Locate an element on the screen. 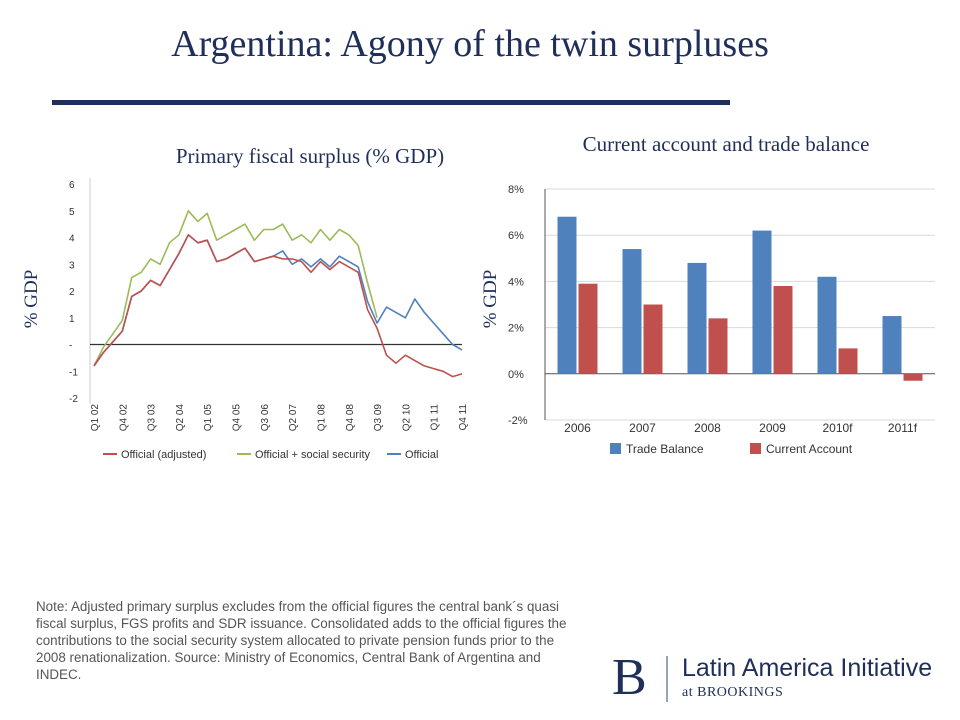 This screenshot has width=960, height=720. account-x-tick-label: 2006 is located at coordinates (577, 428).